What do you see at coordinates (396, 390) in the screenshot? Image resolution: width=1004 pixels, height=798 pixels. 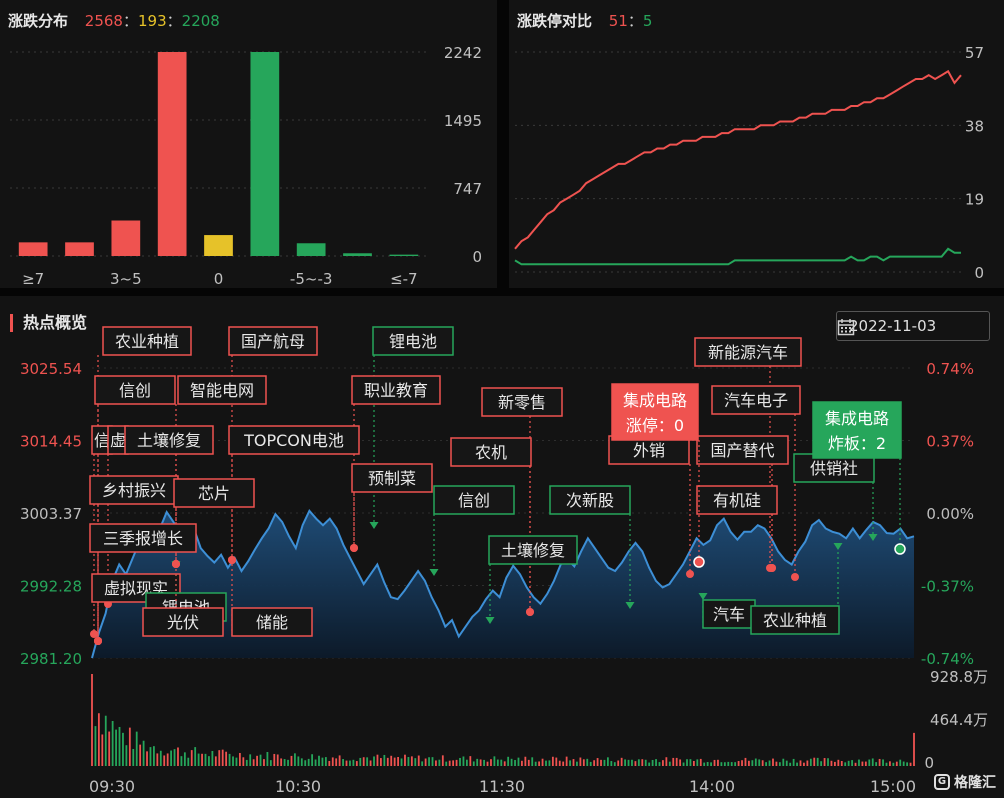 I see `sector-tag: 职业教育` at bounding box center [396, 390].